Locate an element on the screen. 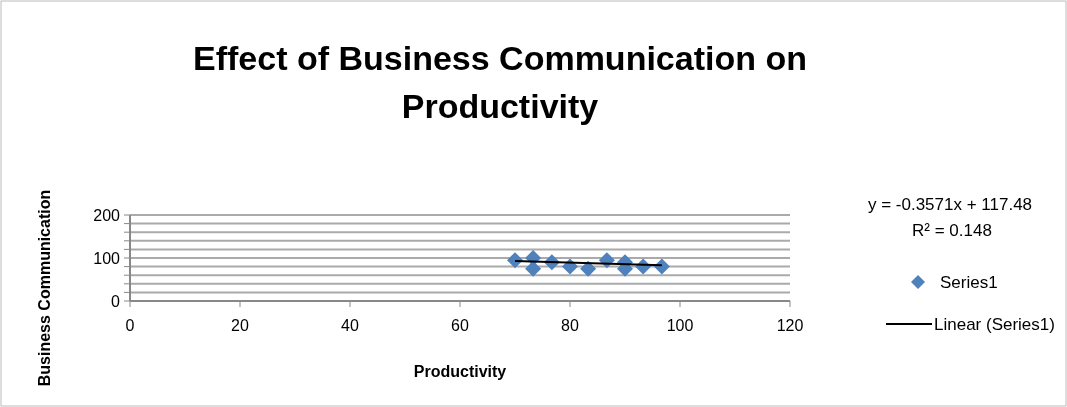 Image resolution: width=1067 pixels, height=407 pixels. text: R² = 0.148 is located at coordinates (952, 230).